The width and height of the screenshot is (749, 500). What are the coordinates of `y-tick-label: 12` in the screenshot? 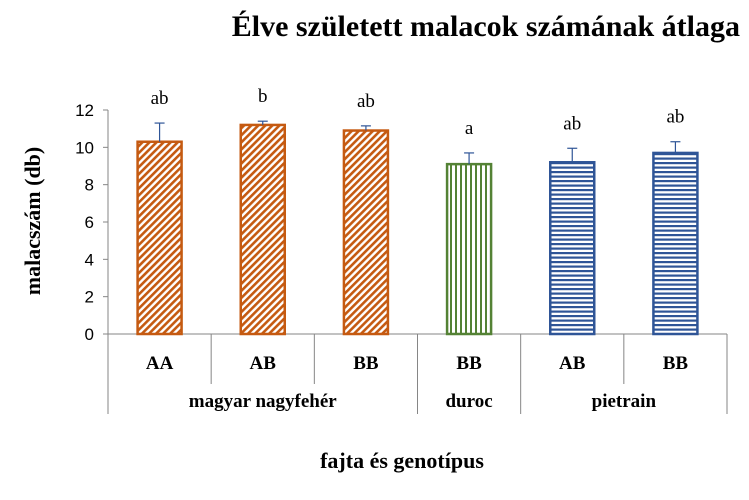 It's located at (84, 110).